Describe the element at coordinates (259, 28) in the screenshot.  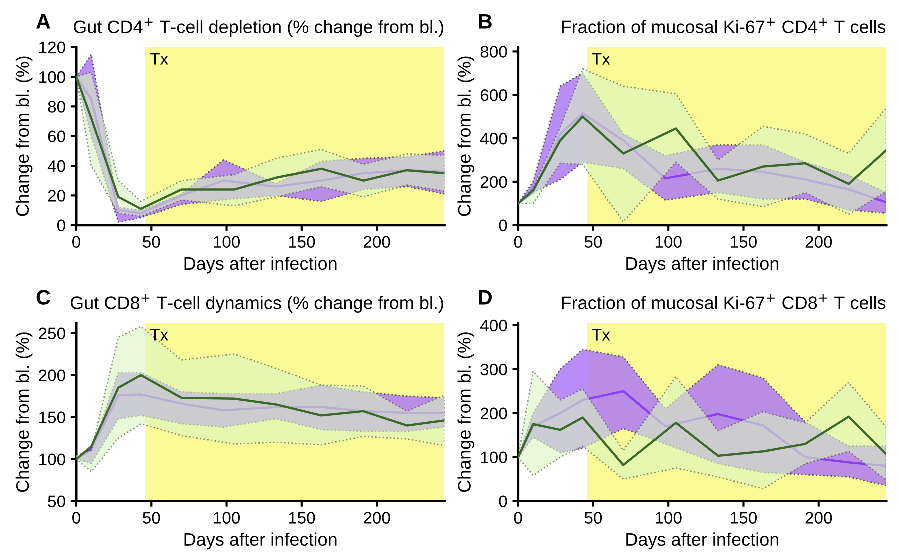
I see `chart-title: Gut CD4$^{+}$ T-cell depletion (% change from bl.)` at that location.